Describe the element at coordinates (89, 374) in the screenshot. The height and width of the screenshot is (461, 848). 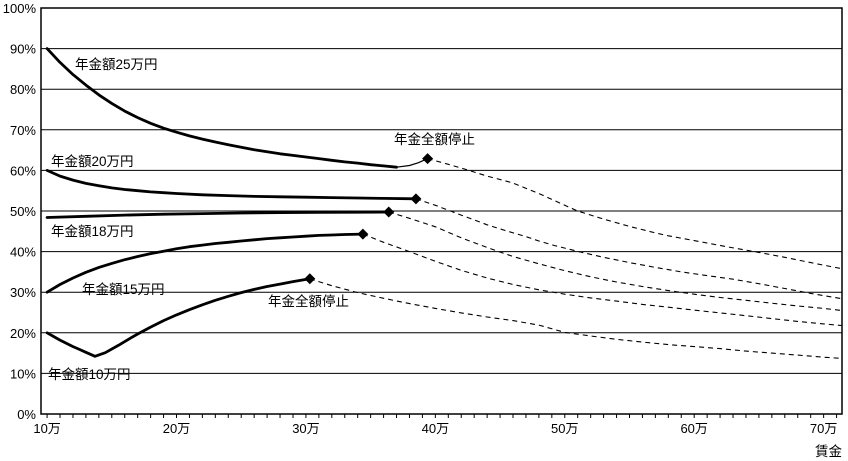
I see `label-pension-10: 年金額10万円` at that location.